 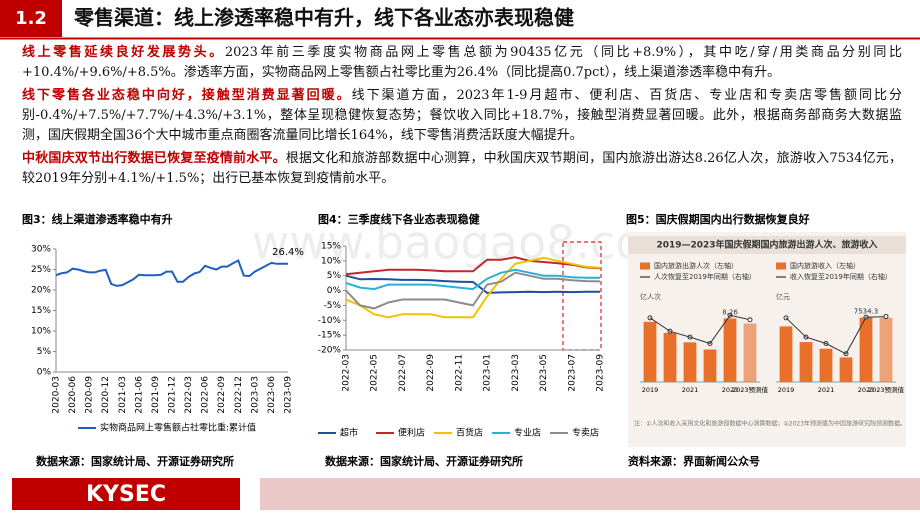 I want to click on figure-source: 资料来源：界面新闻公众号, so click(x=694, y=461).